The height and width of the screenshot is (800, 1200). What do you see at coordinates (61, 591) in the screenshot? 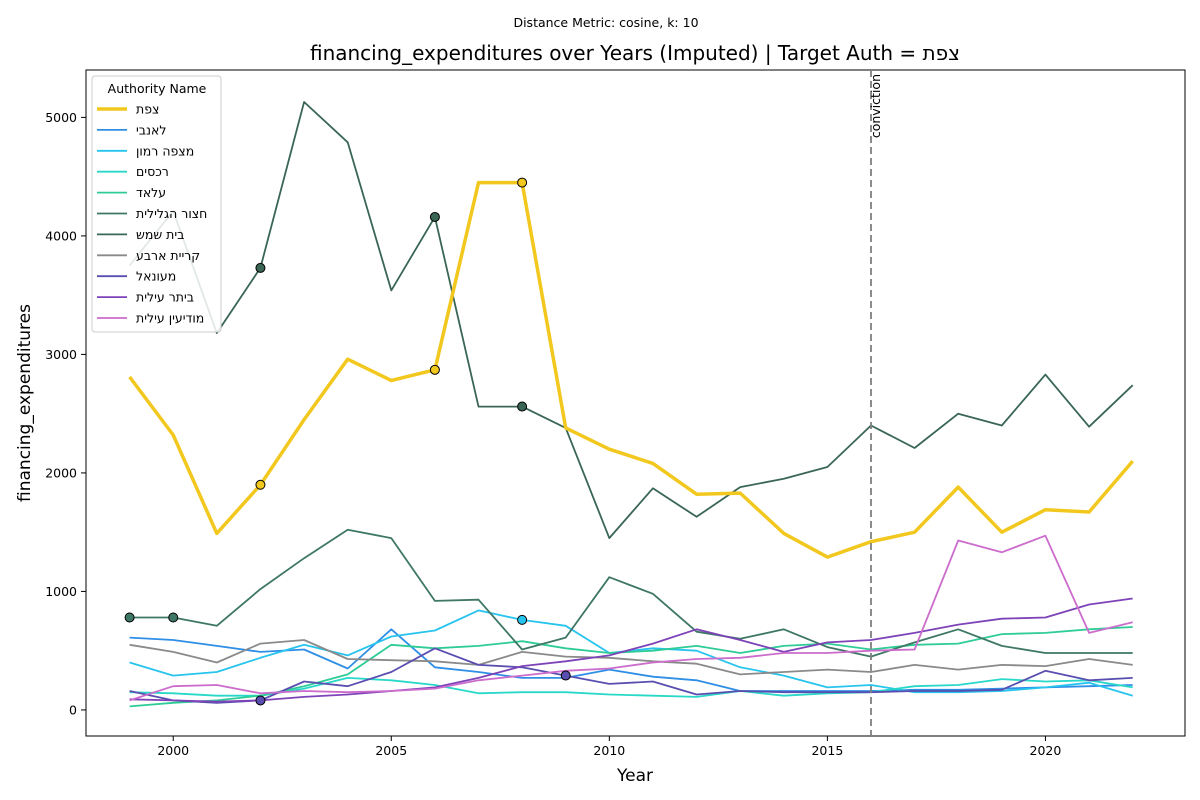
I see `y-tick-label: 1000` at bounding box center [61, 591].